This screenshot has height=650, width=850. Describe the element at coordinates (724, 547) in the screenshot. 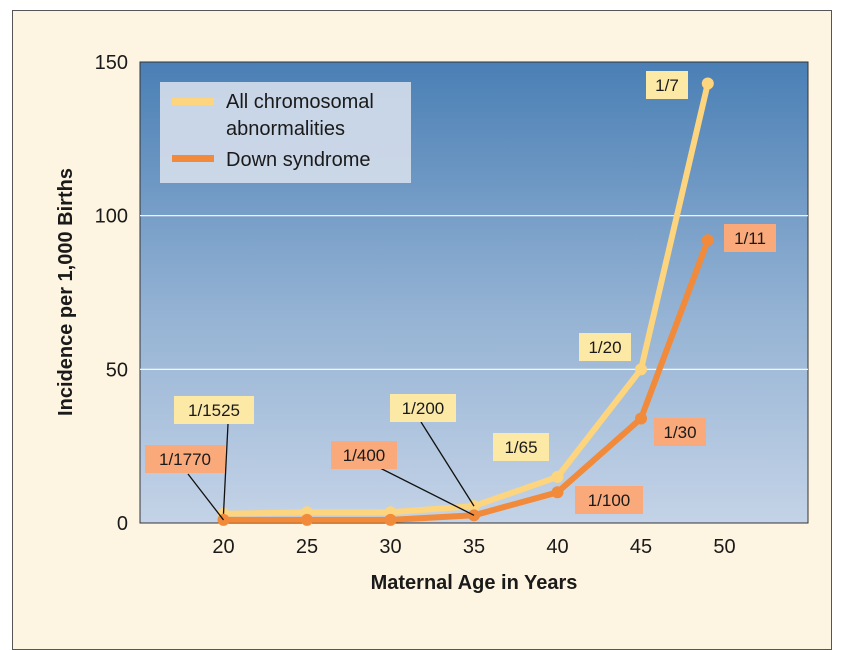

I see `x-tick-label: 50` at that location.